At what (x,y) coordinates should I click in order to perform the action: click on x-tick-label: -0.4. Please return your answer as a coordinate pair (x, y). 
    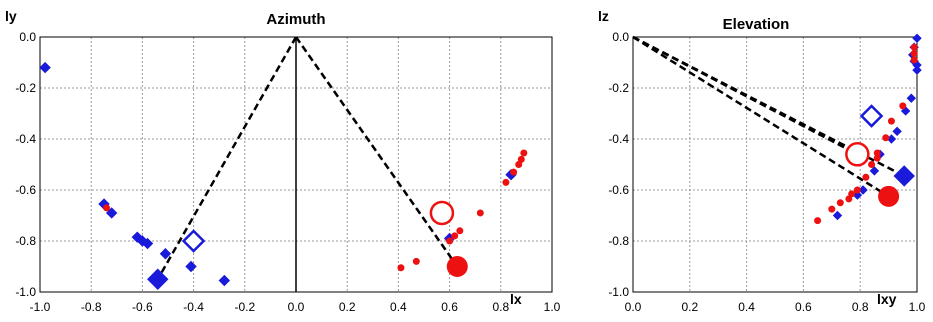
    Looking at the image, I should click on (193, 307).